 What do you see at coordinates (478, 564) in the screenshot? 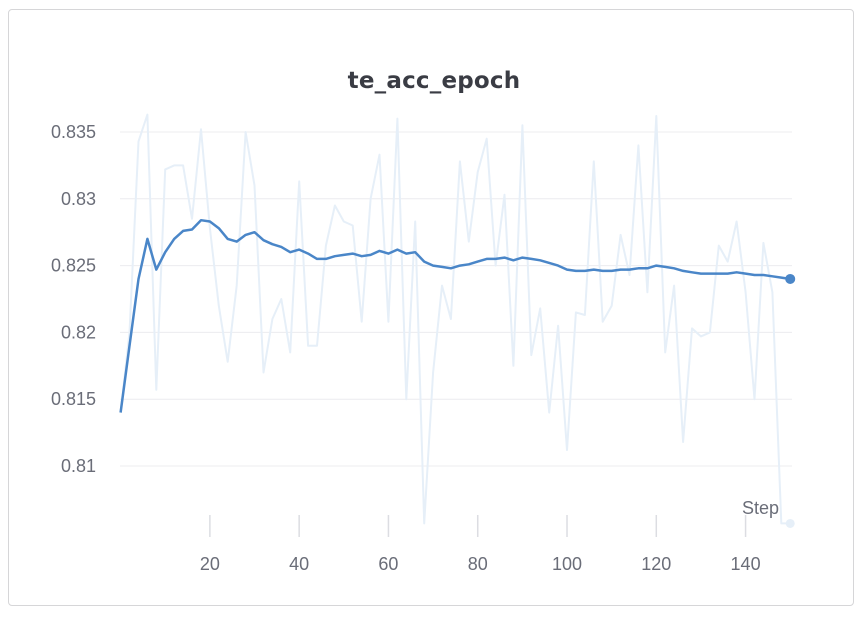
I see `x-tick-label: 80` at bounding box center [478, 564].